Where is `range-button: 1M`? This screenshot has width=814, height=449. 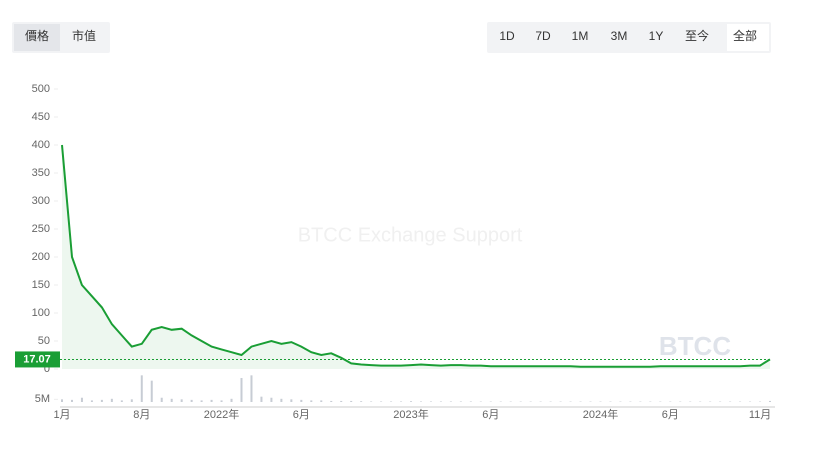 range-button: 1M is located at coordinates (580, 36).